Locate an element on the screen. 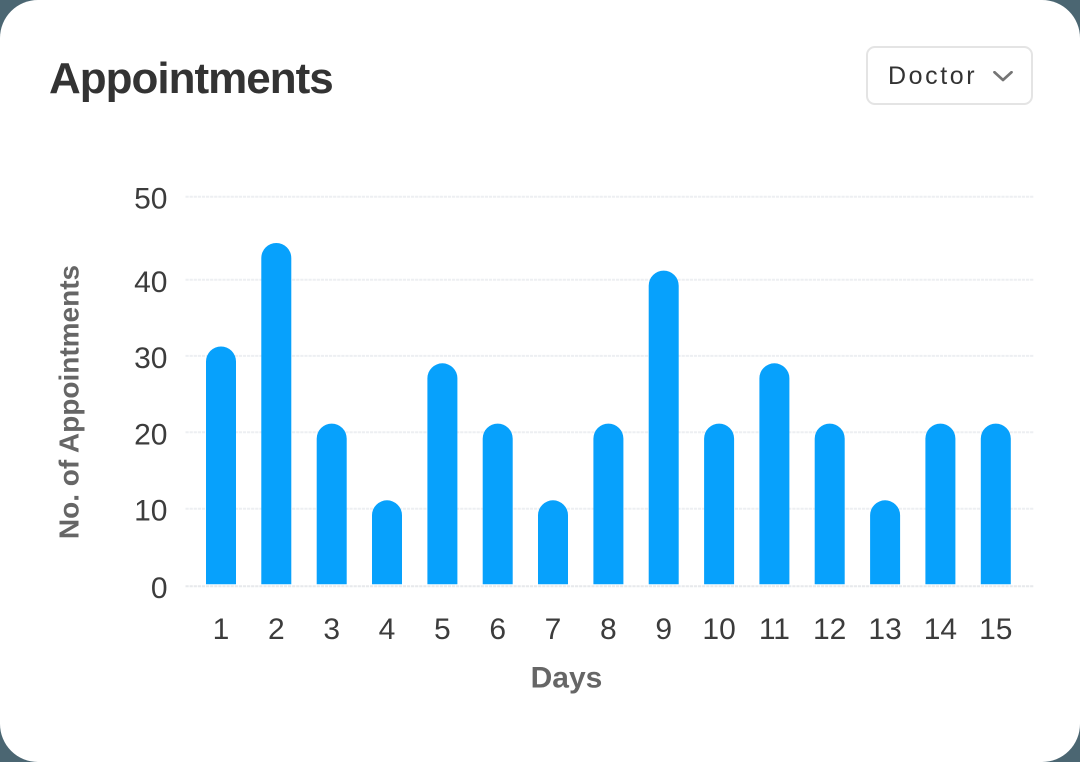 The height and width of the screenshot is (762, 1080). svg-text: 1 is located at coordinates (221, 629).